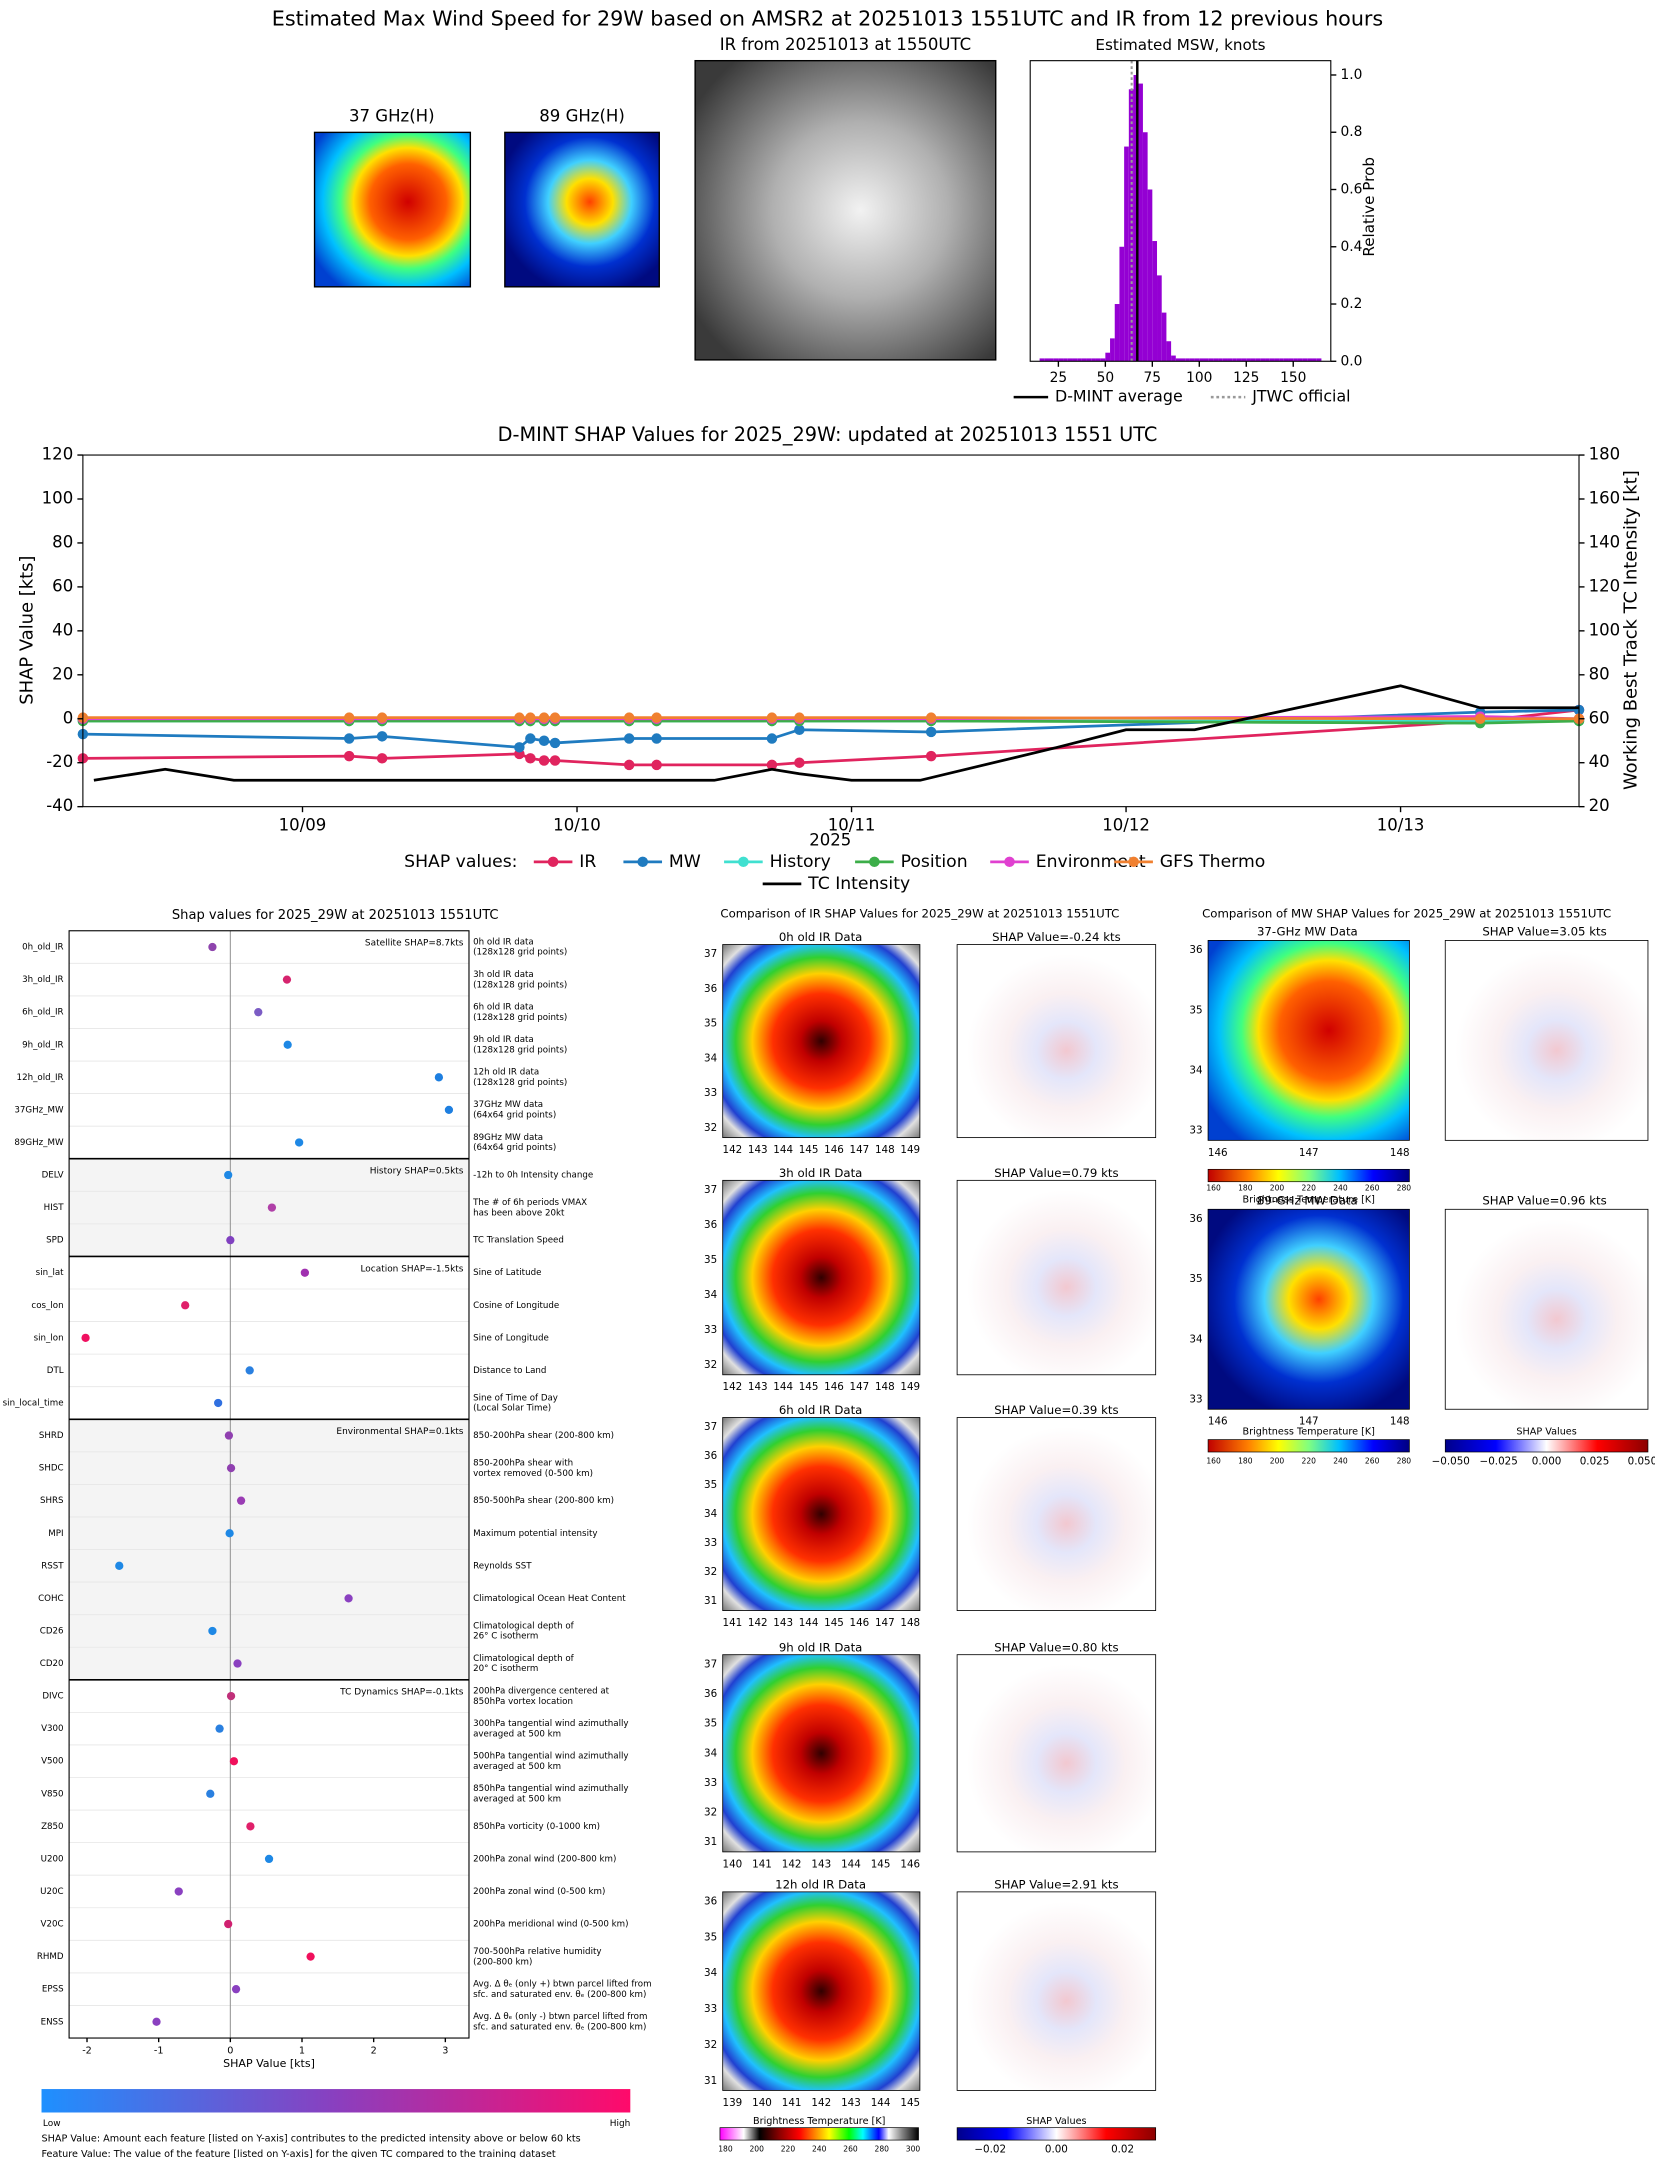 This screenshot has height=2158, width=1655. What do you see at coordinates (505, 1637) in the screenshot?
I see `feature-description: 26° C isotherm` at bounding box center [505, 1637].